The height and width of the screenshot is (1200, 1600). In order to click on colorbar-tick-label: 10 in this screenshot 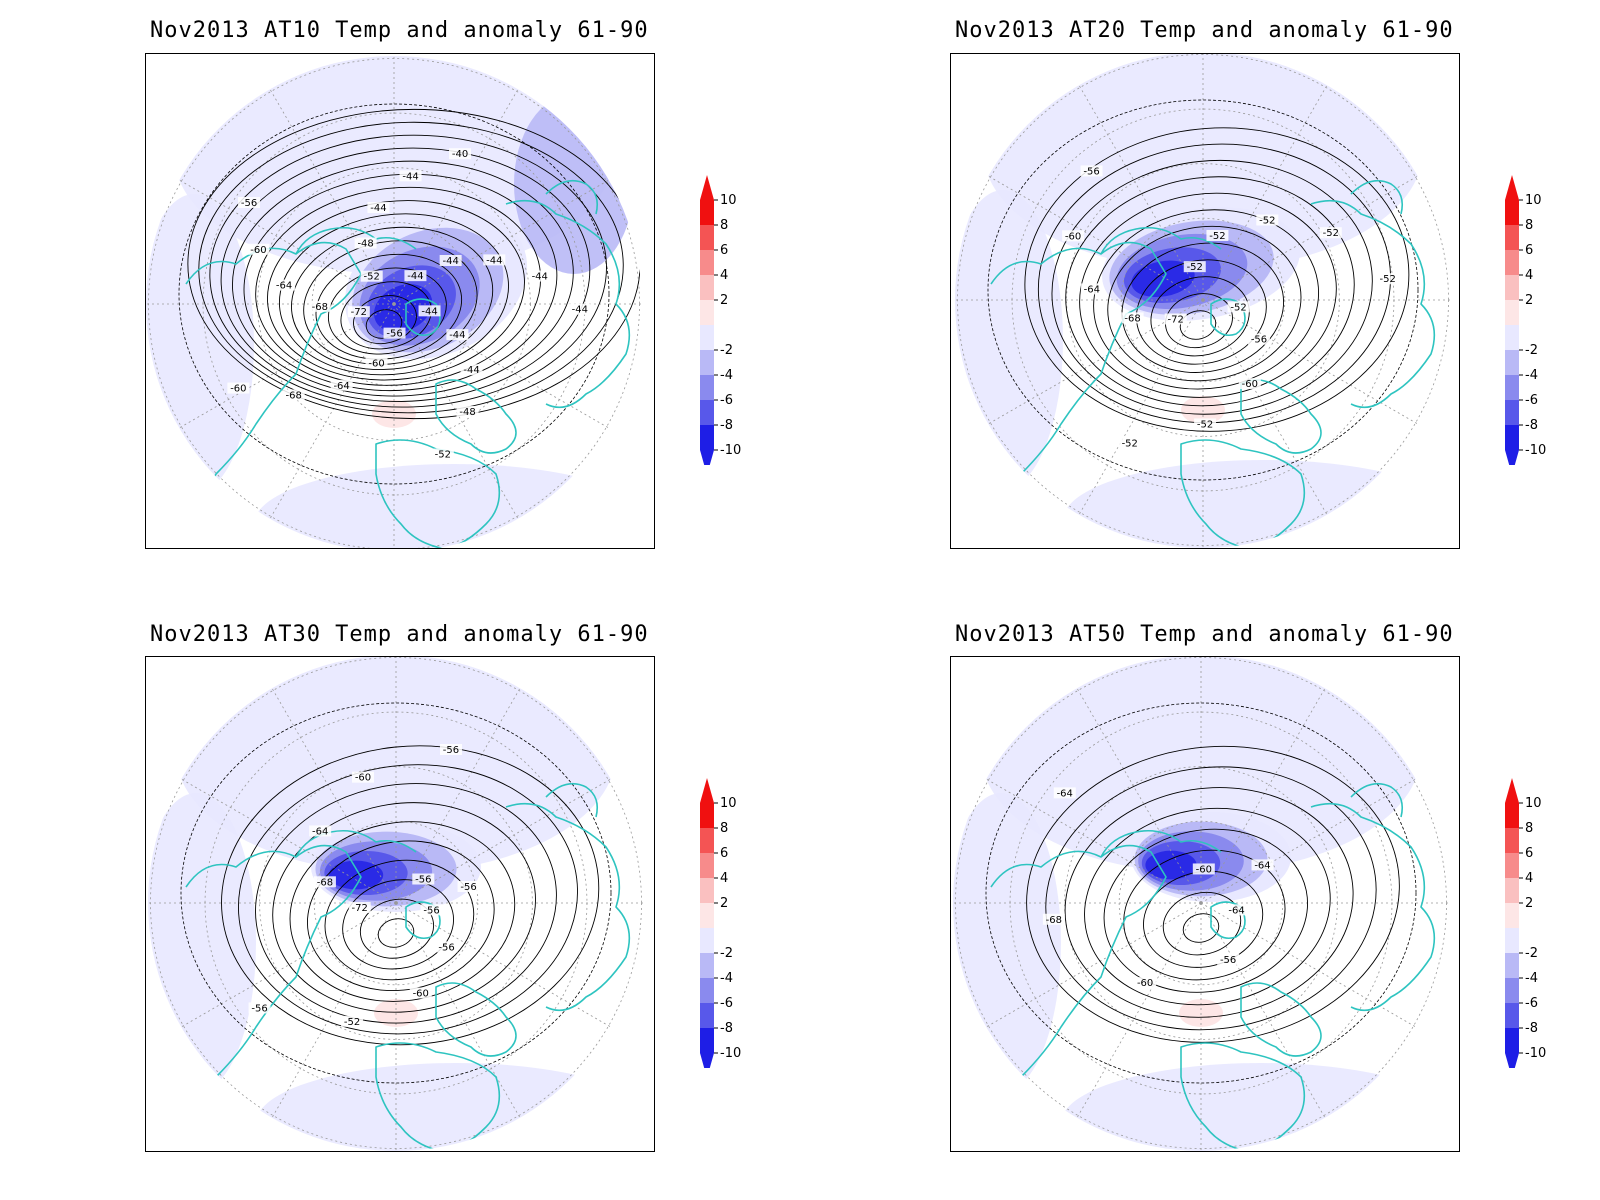, I will do `click(1533, 200)`.